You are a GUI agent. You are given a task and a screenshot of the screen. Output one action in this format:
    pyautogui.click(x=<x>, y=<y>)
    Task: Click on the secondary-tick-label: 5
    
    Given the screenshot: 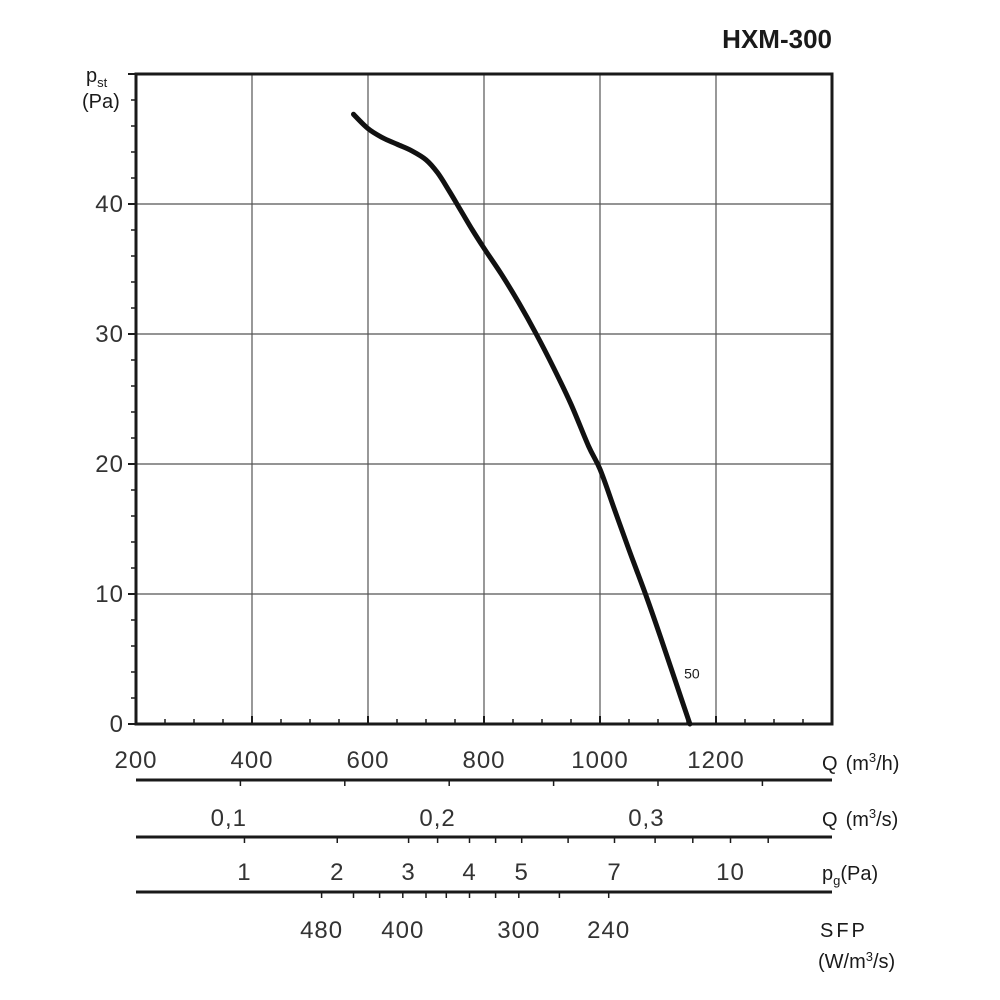 What is the action you would take?
    pyautogui.click(x=522, y=872)
    